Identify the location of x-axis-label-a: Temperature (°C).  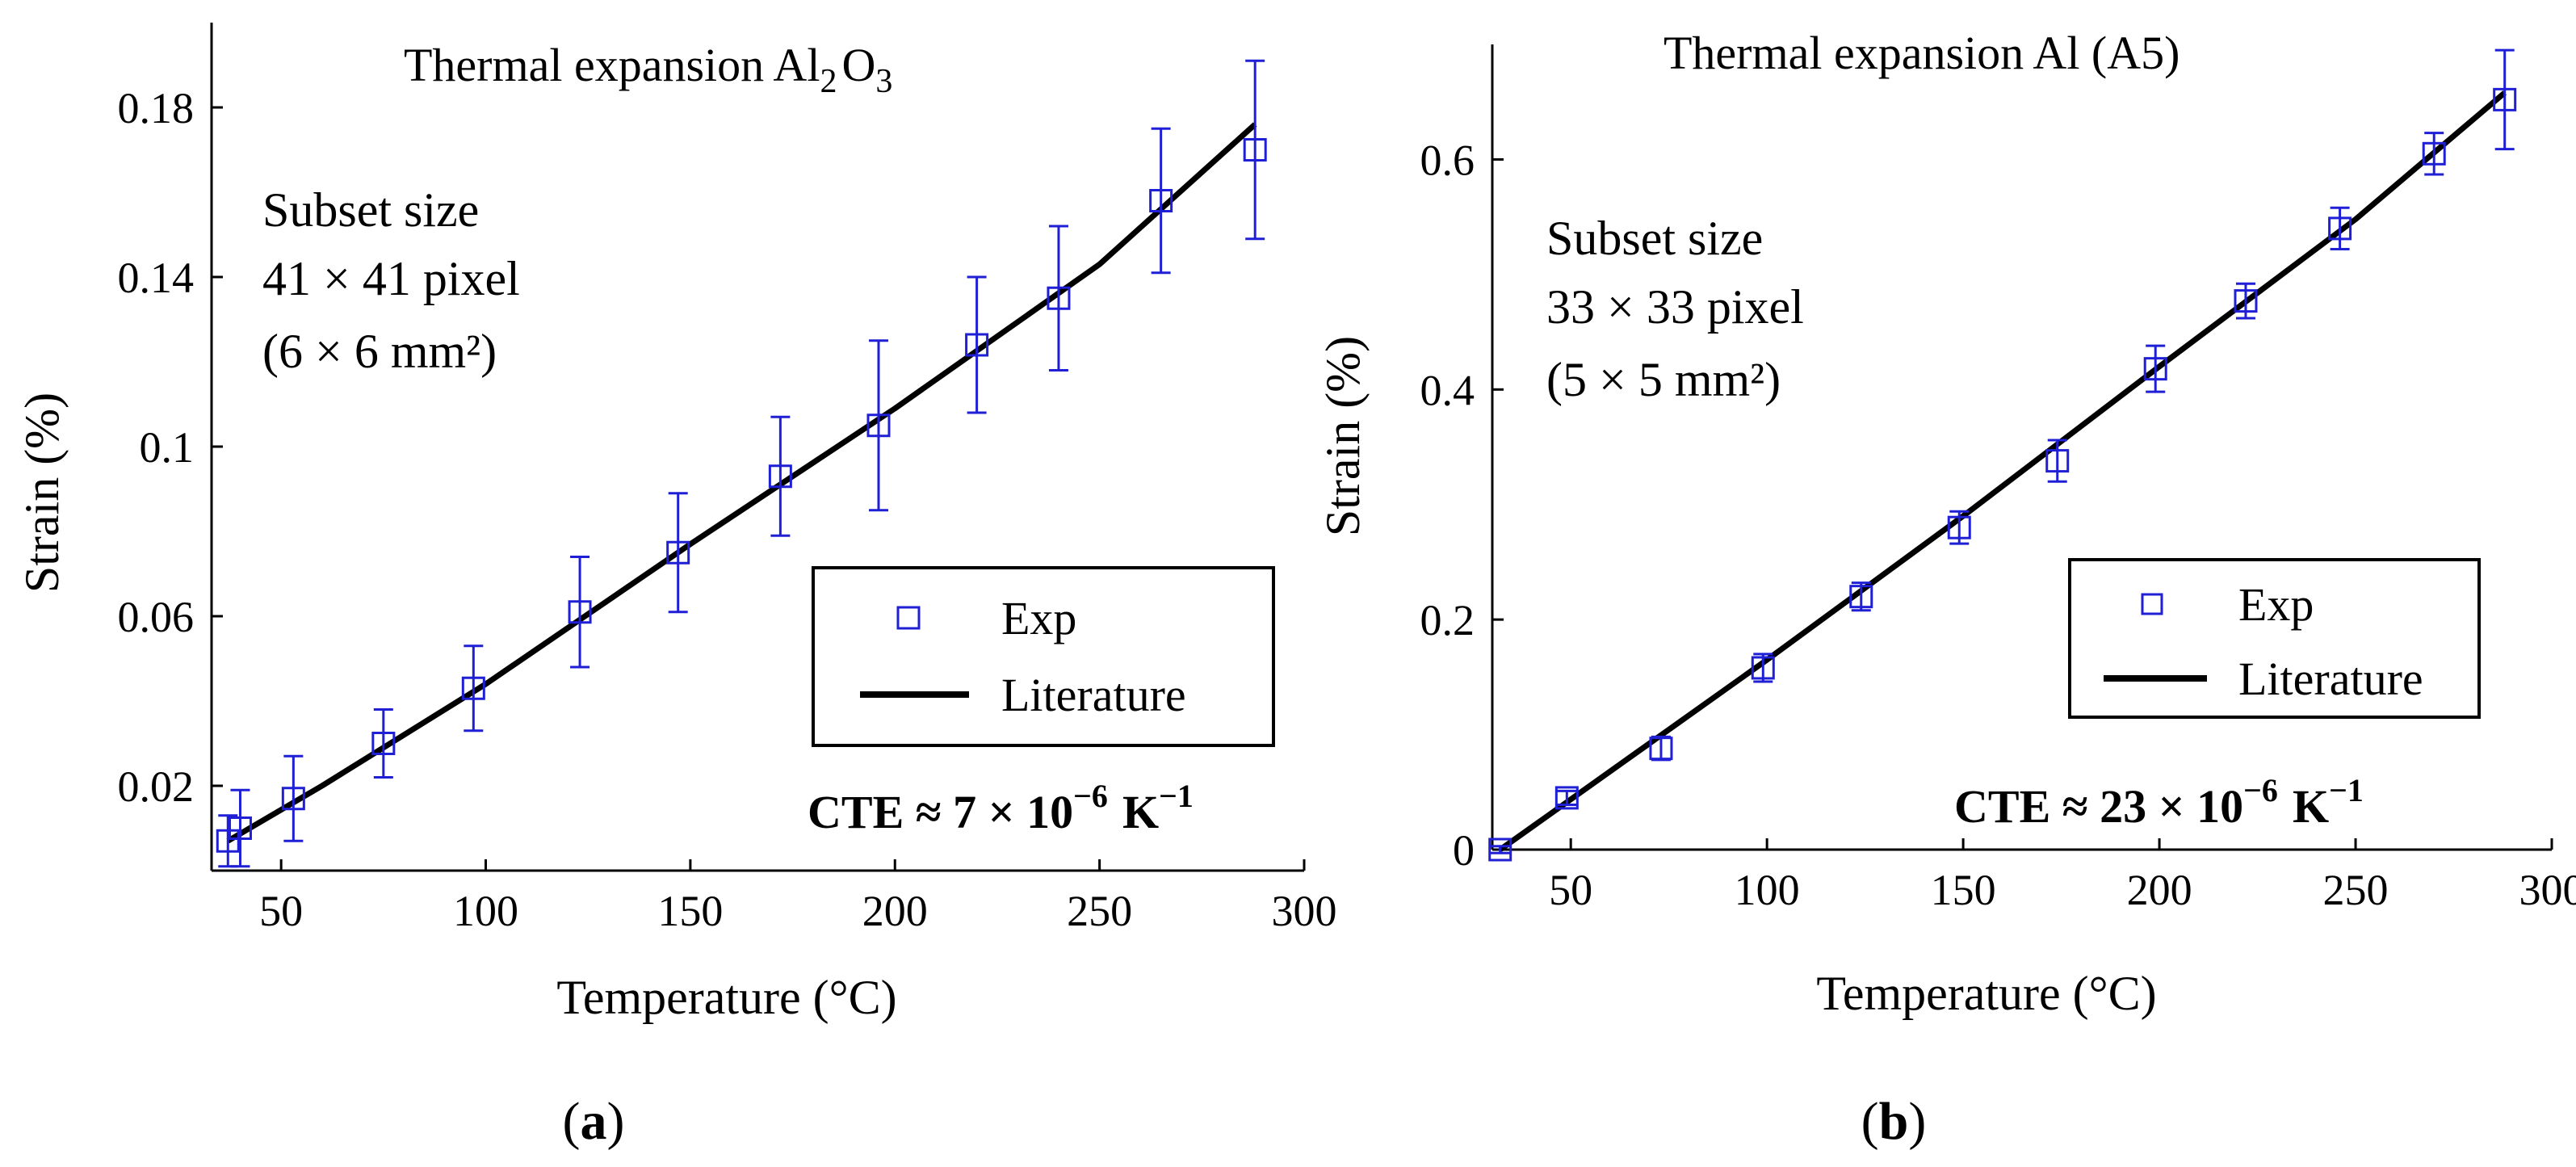
(726, 997).